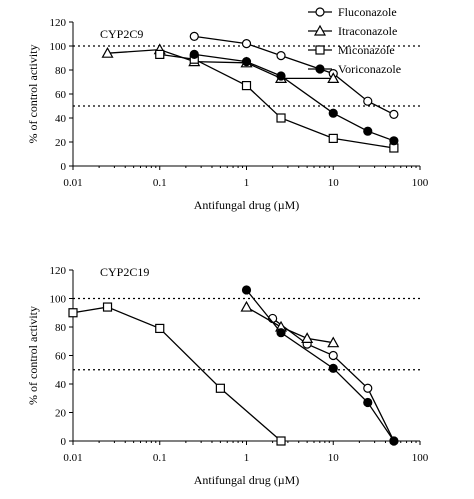 The image size is (474, 499). I want to click on series-itraconazole, so click(290, 324).